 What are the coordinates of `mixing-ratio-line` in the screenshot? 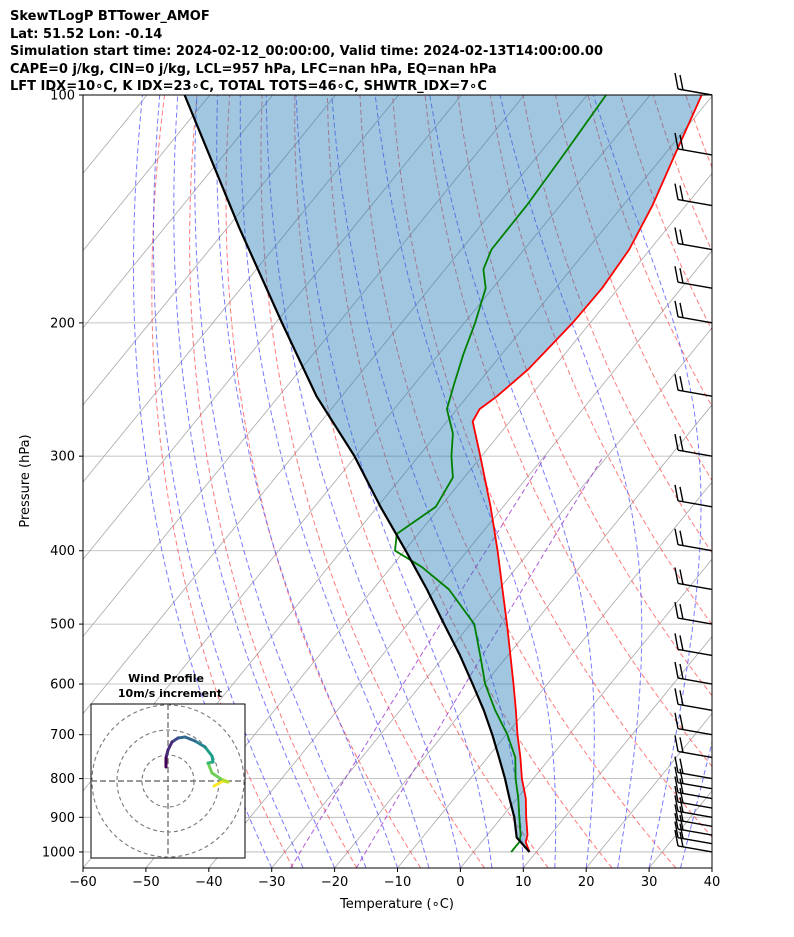 It's located at (479, 661).